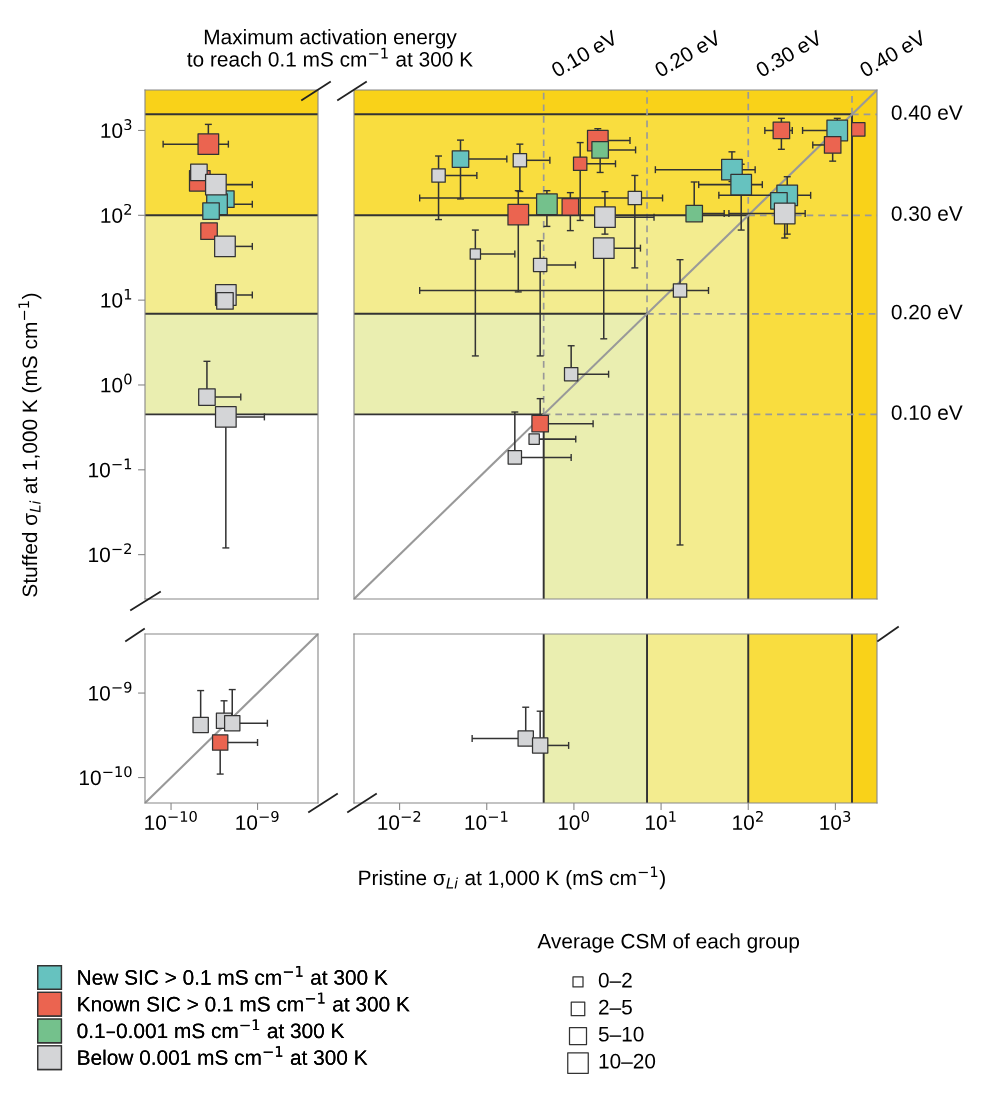 The height and width of the screenshot is (1093, 982). Describe the element at coordinates (233, 975) in the screenshot. I see `legend-label: New SIC > 0.1 mS cm$^{−1}$ at 300 K` at that location.